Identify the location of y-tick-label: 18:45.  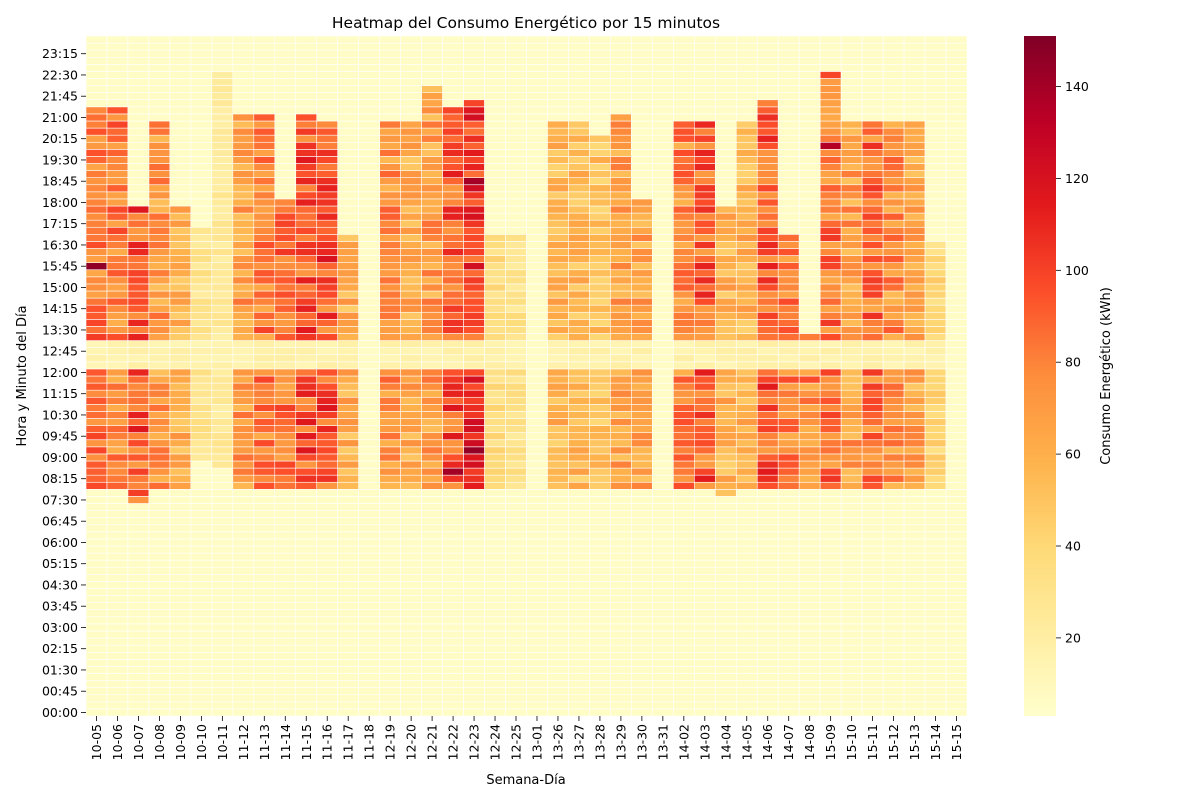
(60, 181).